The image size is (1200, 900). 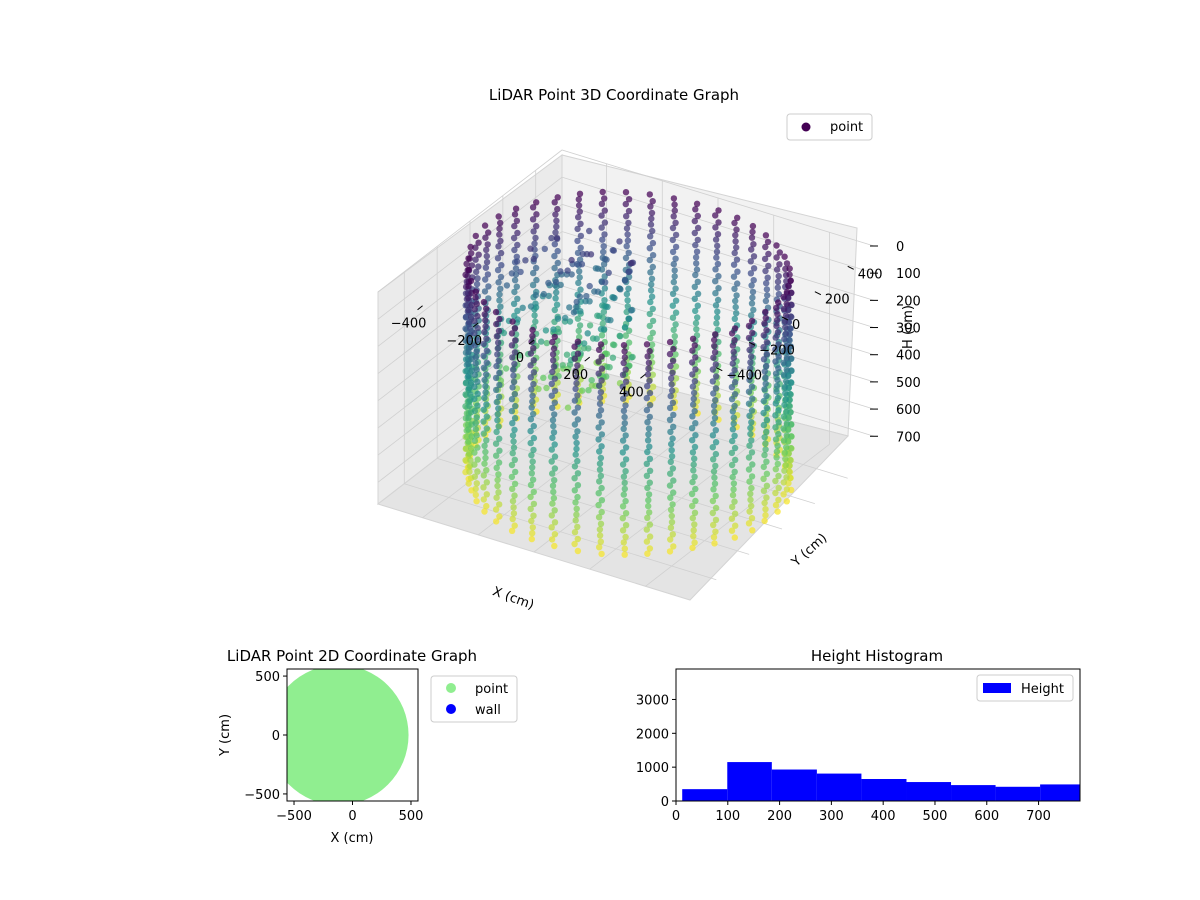 I want to click on z-axis-label-3d: H (cm), so click(x=908, y=327).